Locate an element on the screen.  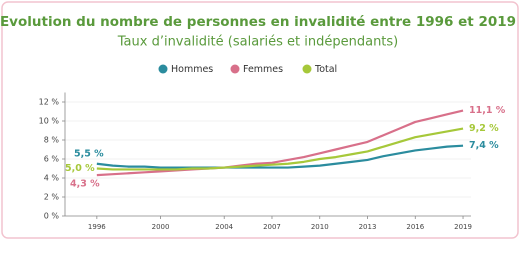
y-tick-label: 0 % is located at coordinates (52, 216).